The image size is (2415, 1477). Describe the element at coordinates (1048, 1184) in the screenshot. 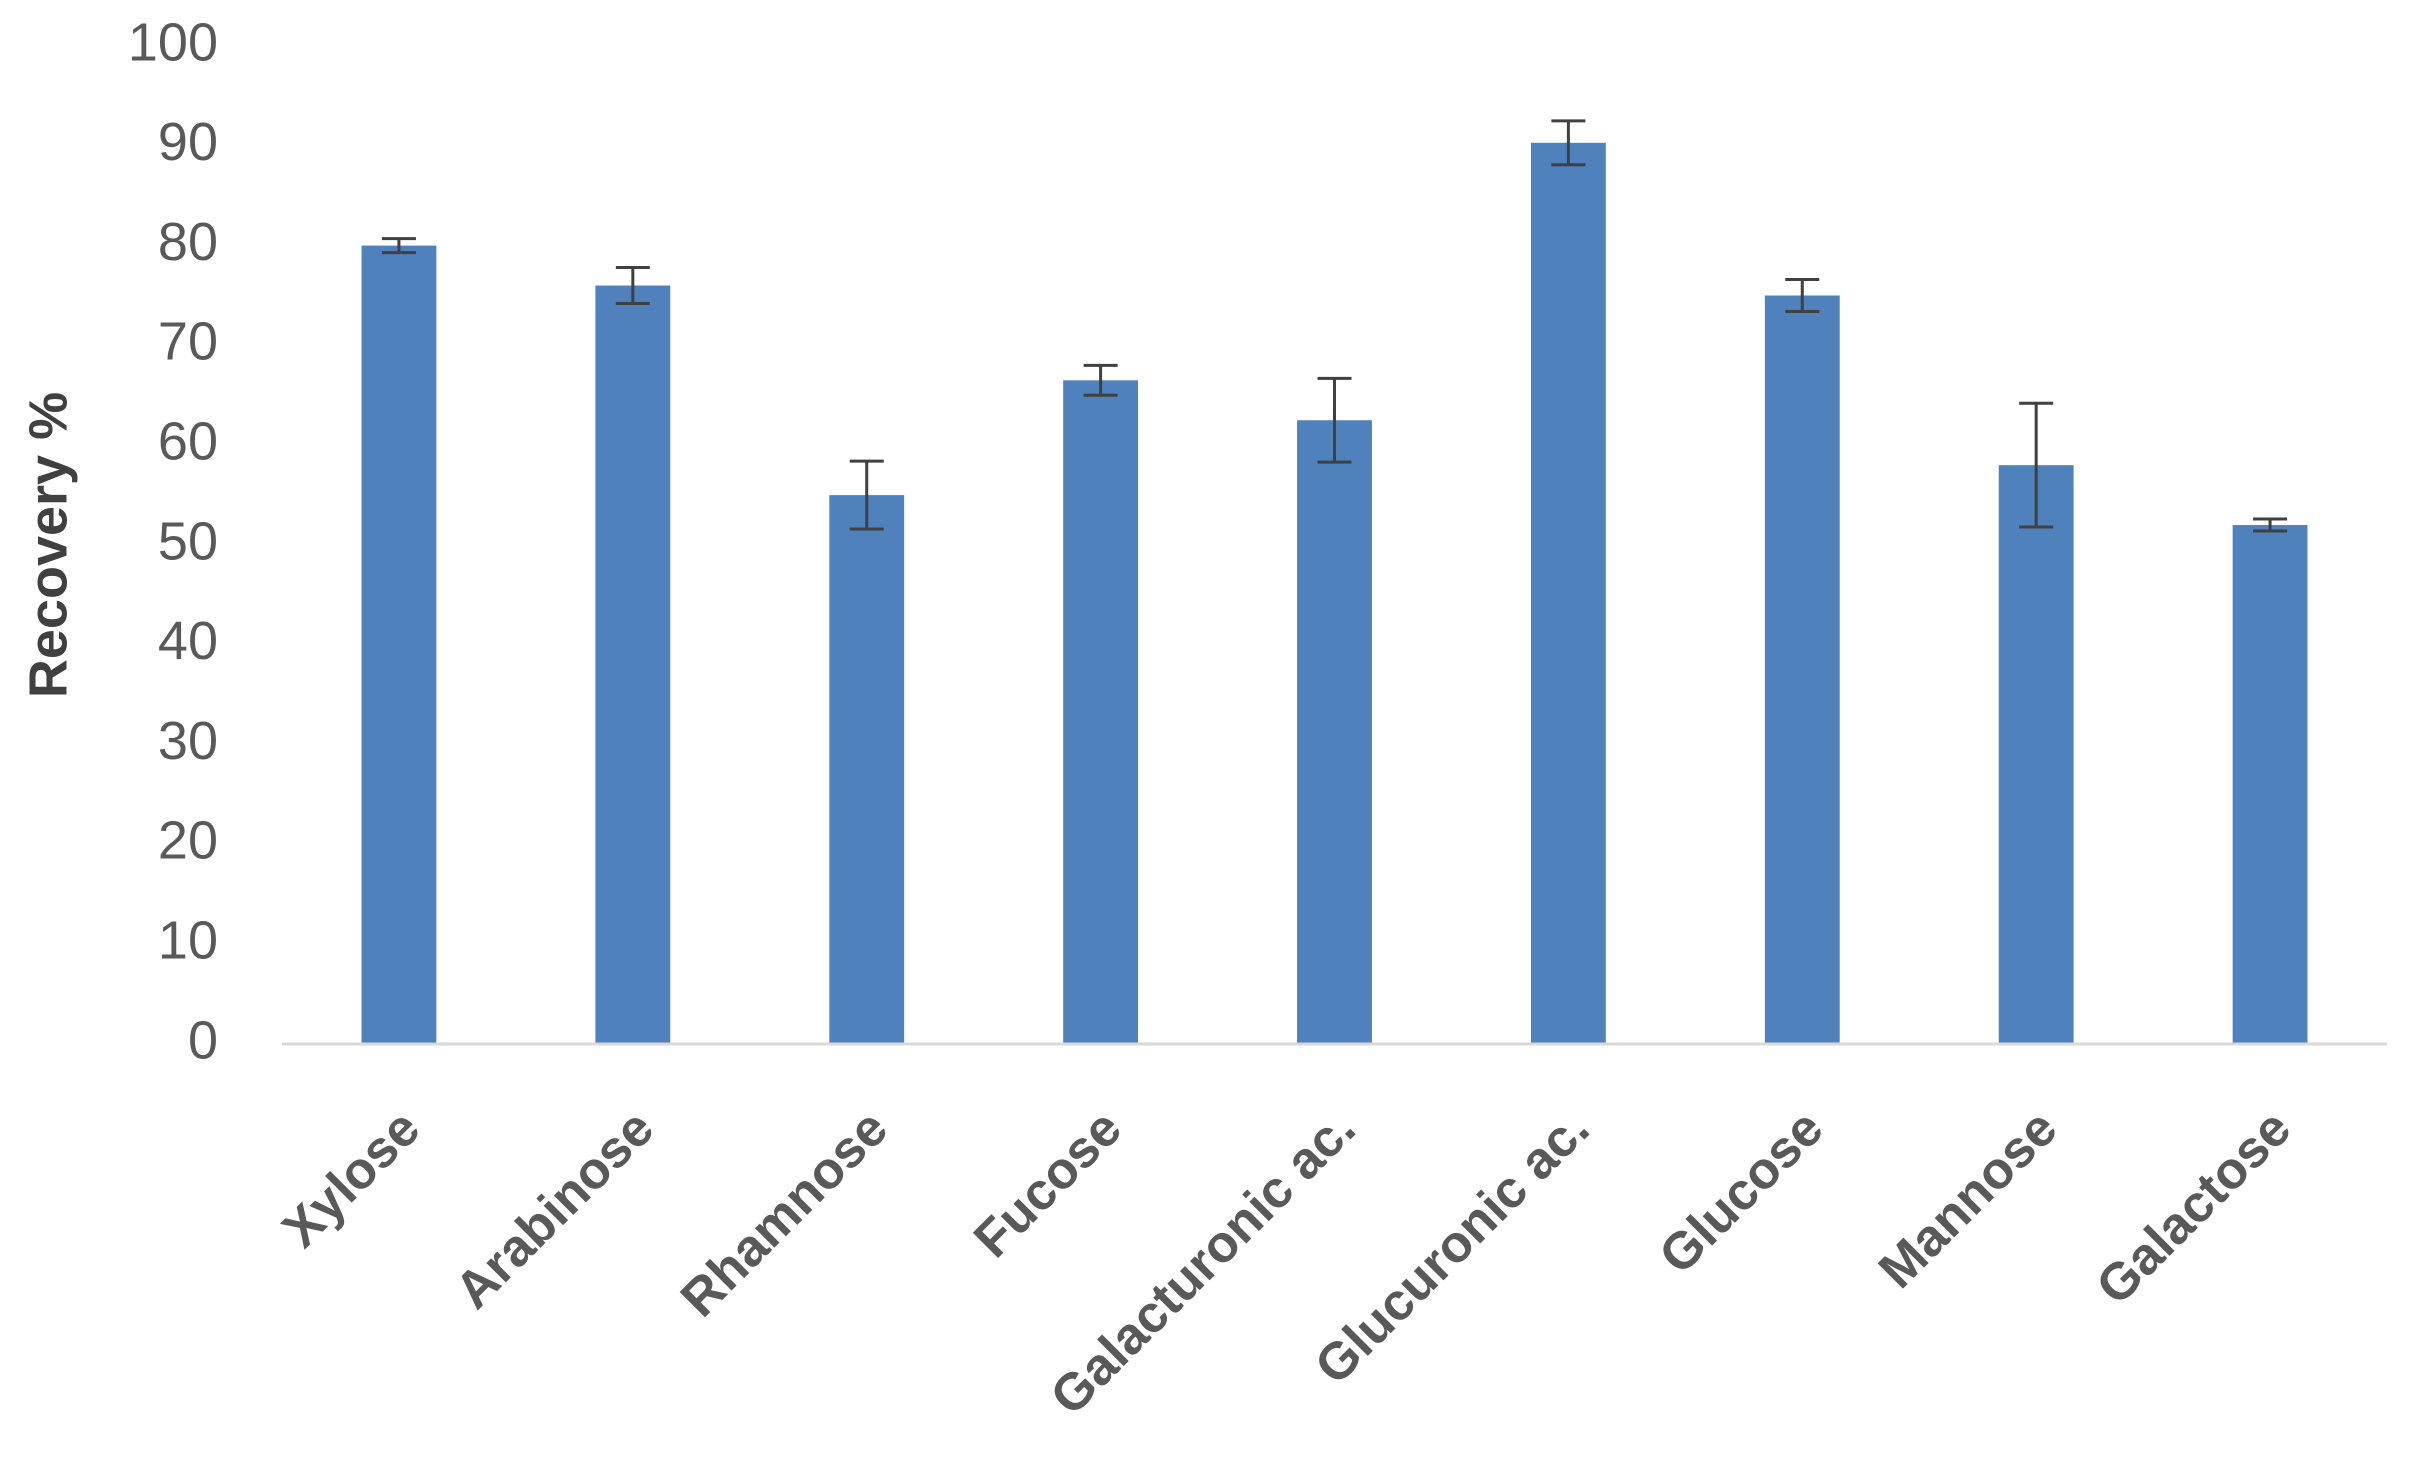

I see `x-tick-label: Fucose` at that location.